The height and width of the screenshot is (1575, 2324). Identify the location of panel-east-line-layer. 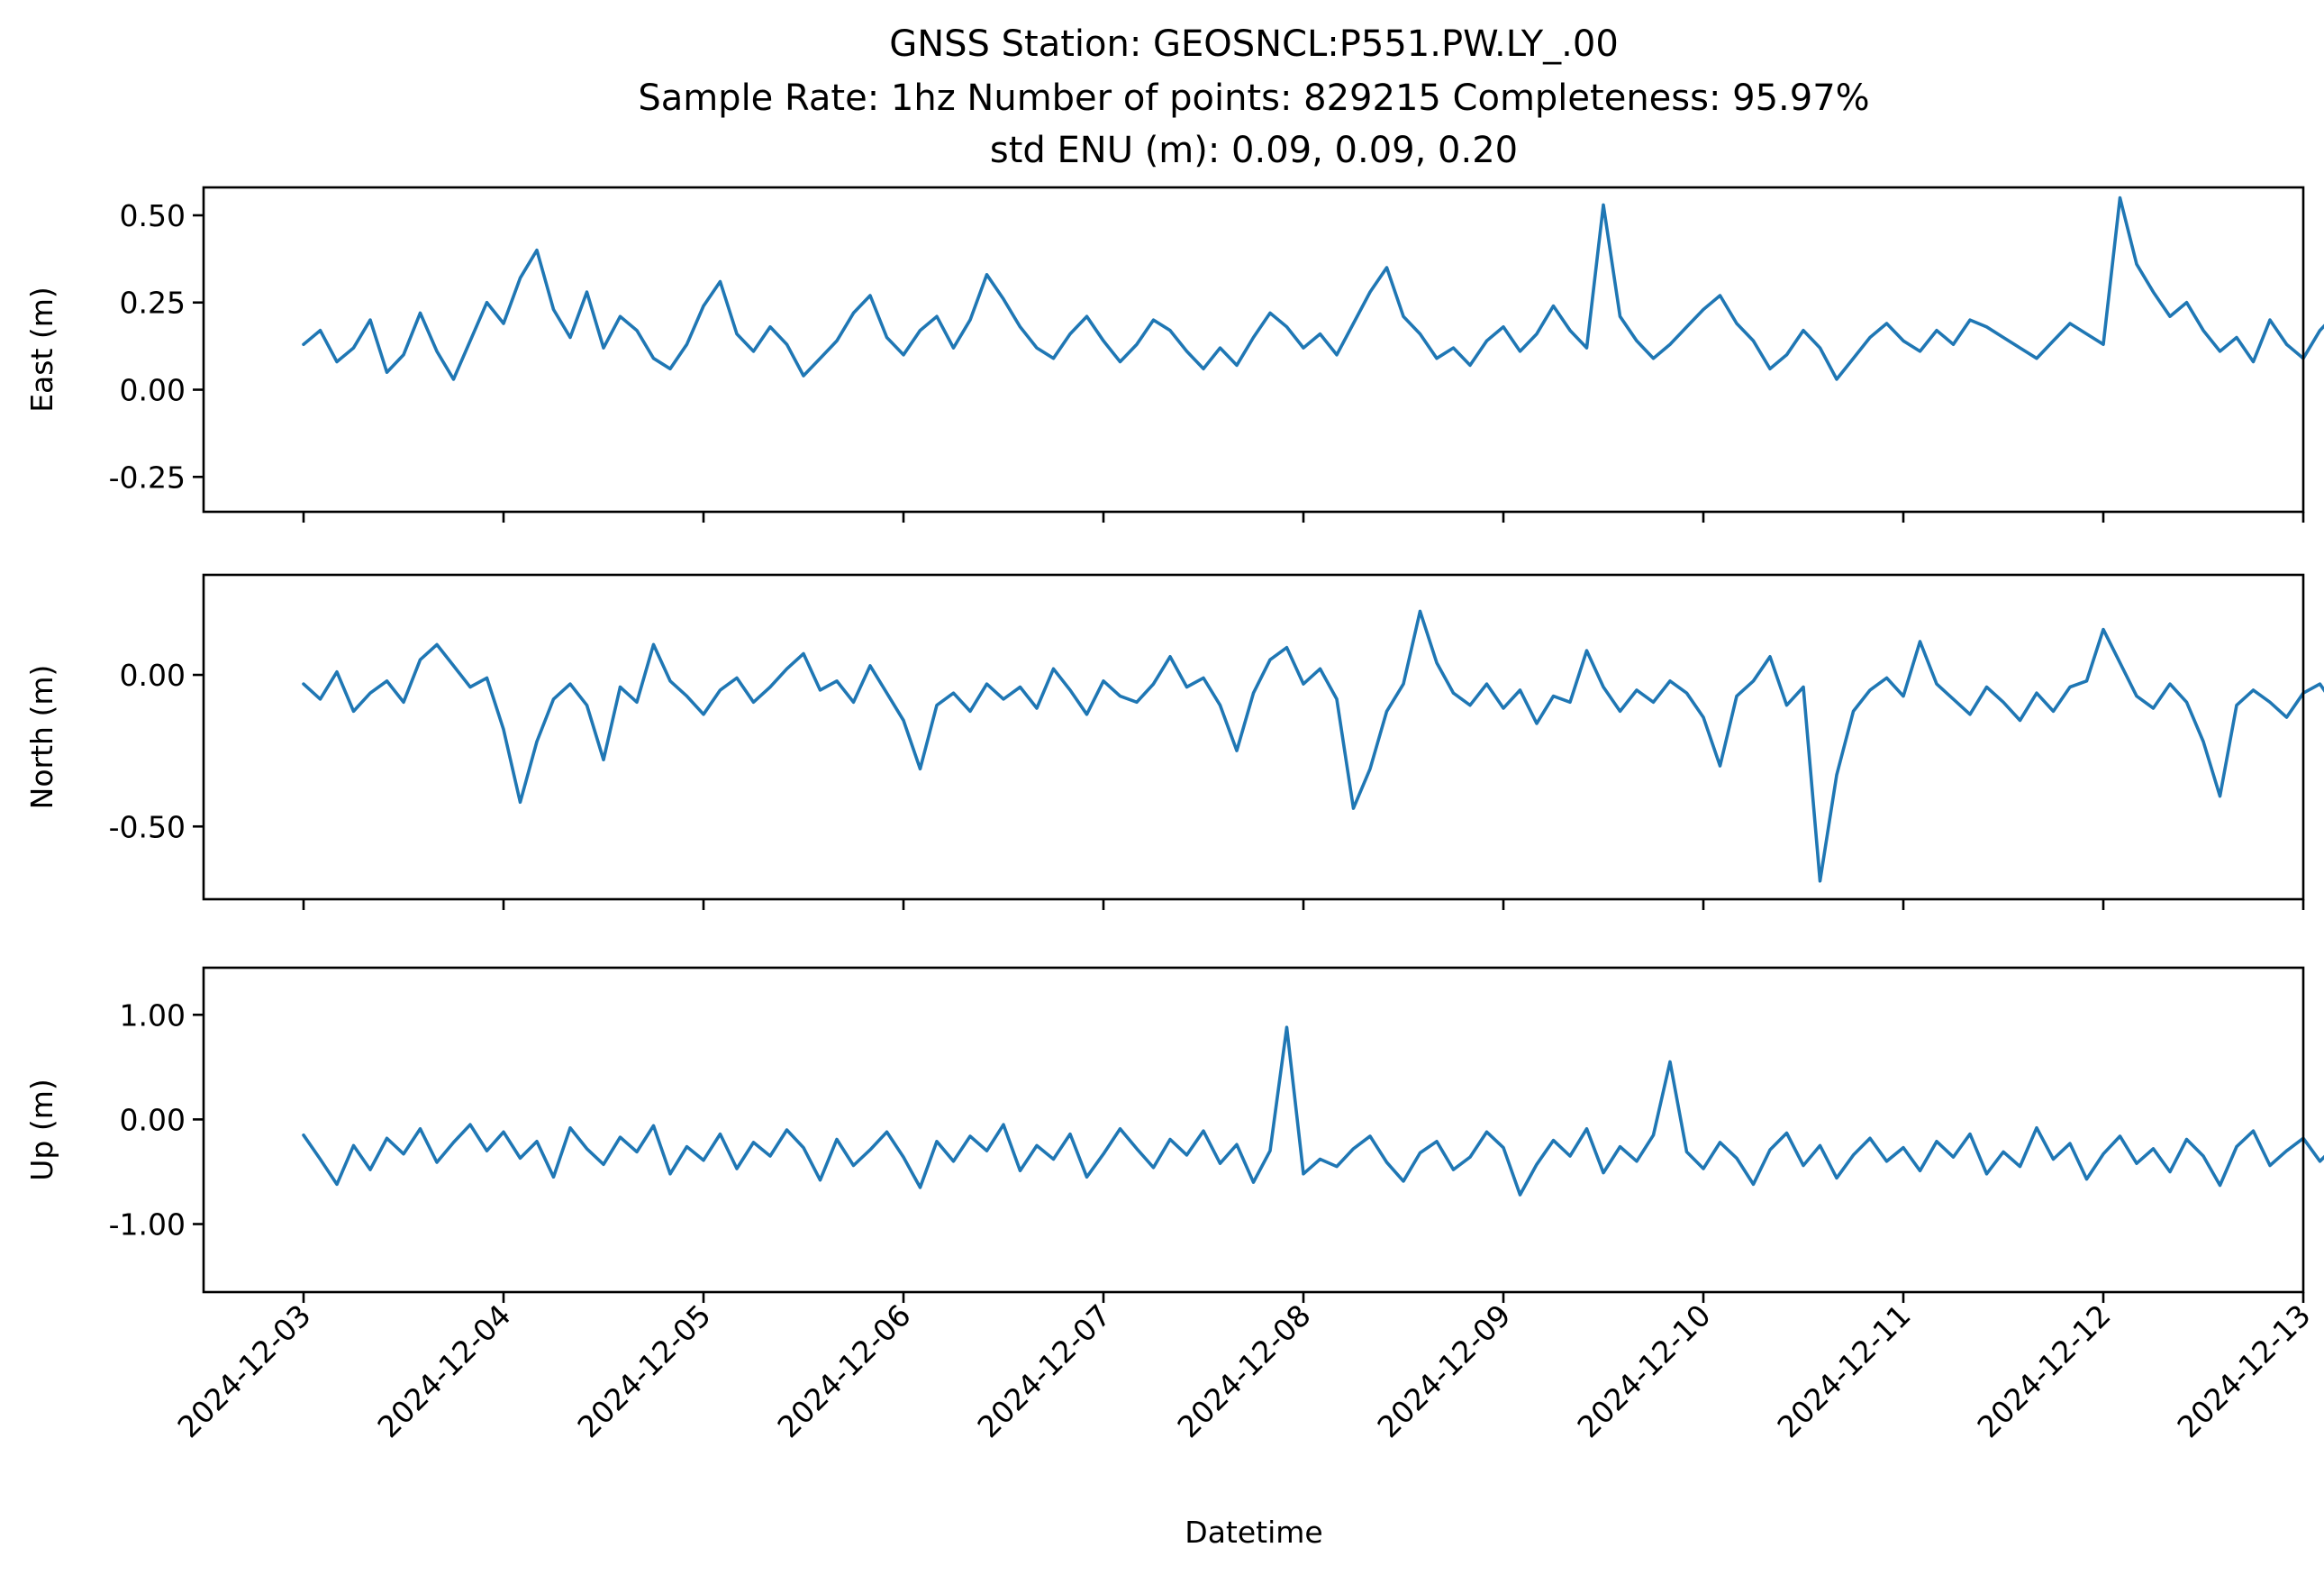
(1313, 288).